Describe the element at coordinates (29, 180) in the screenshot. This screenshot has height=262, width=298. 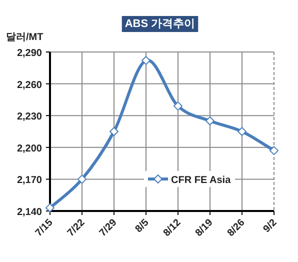
I see `y-tick-label: 2,170` at that location.